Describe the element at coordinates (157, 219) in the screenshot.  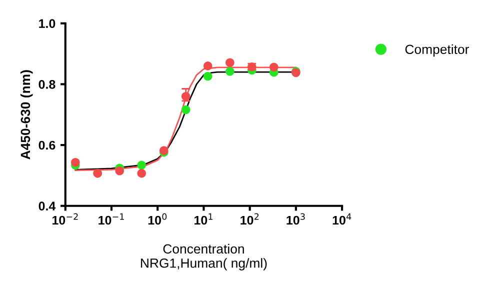
I see `x-tick-label: 10$^{0}$` at that location.